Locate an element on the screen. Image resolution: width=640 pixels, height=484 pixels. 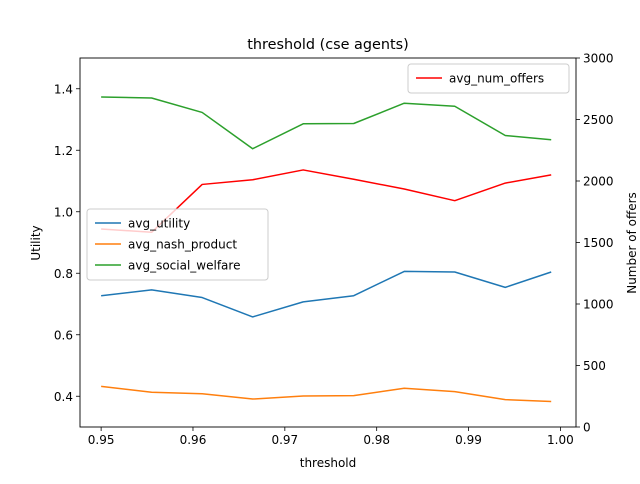
legend-label: avg_nash_product is located at coordinates (182, 245).